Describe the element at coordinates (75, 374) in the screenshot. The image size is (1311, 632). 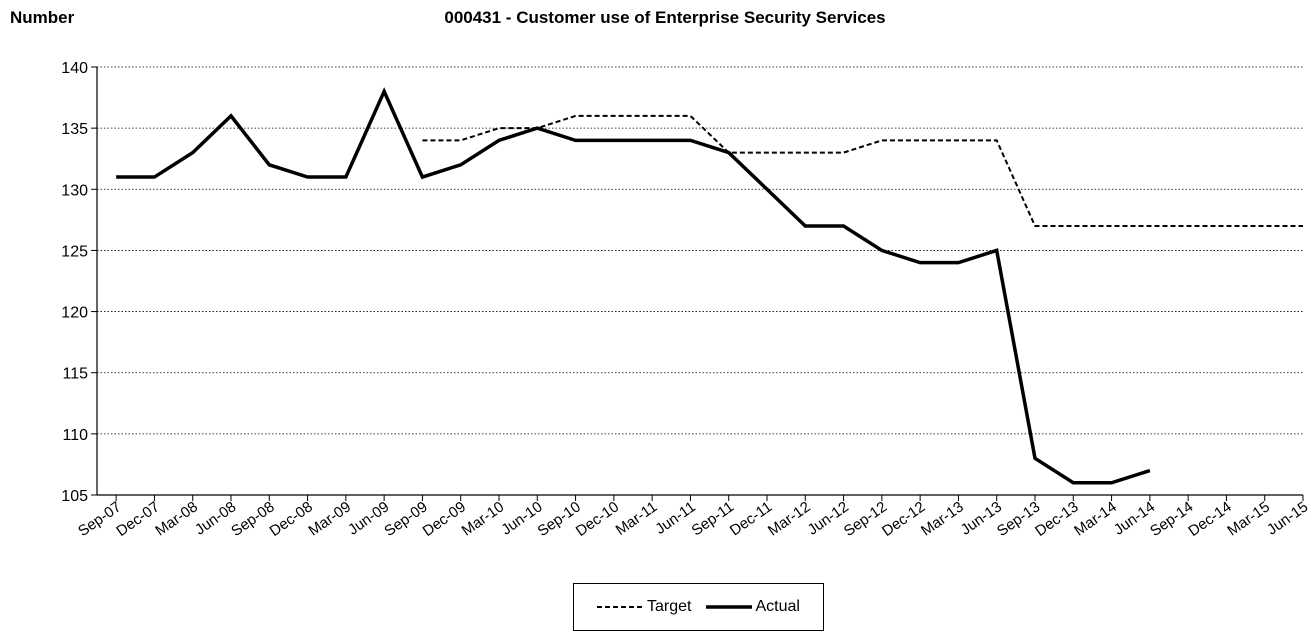
I see `y-tick-label: 115` at that location.